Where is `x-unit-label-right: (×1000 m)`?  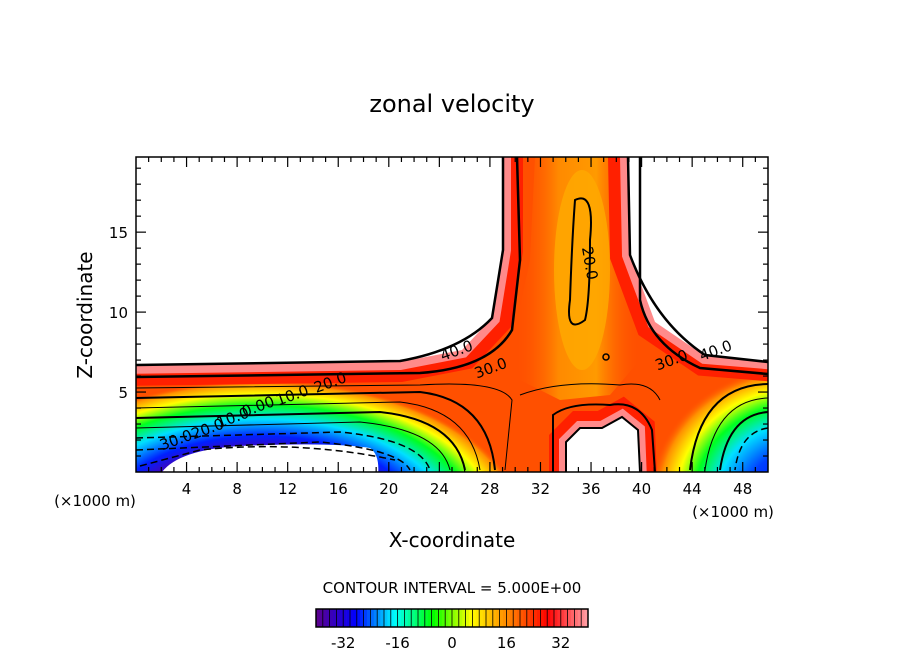
x-unit-label-right: (×1000 m) is located at coordinates (733, 512).